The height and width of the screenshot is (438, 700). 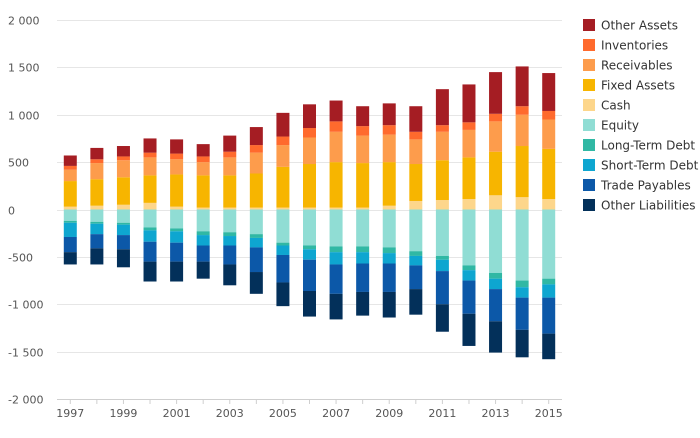 I want to click on legend-item-inventories: Inventories, so click(x=625, y=46).